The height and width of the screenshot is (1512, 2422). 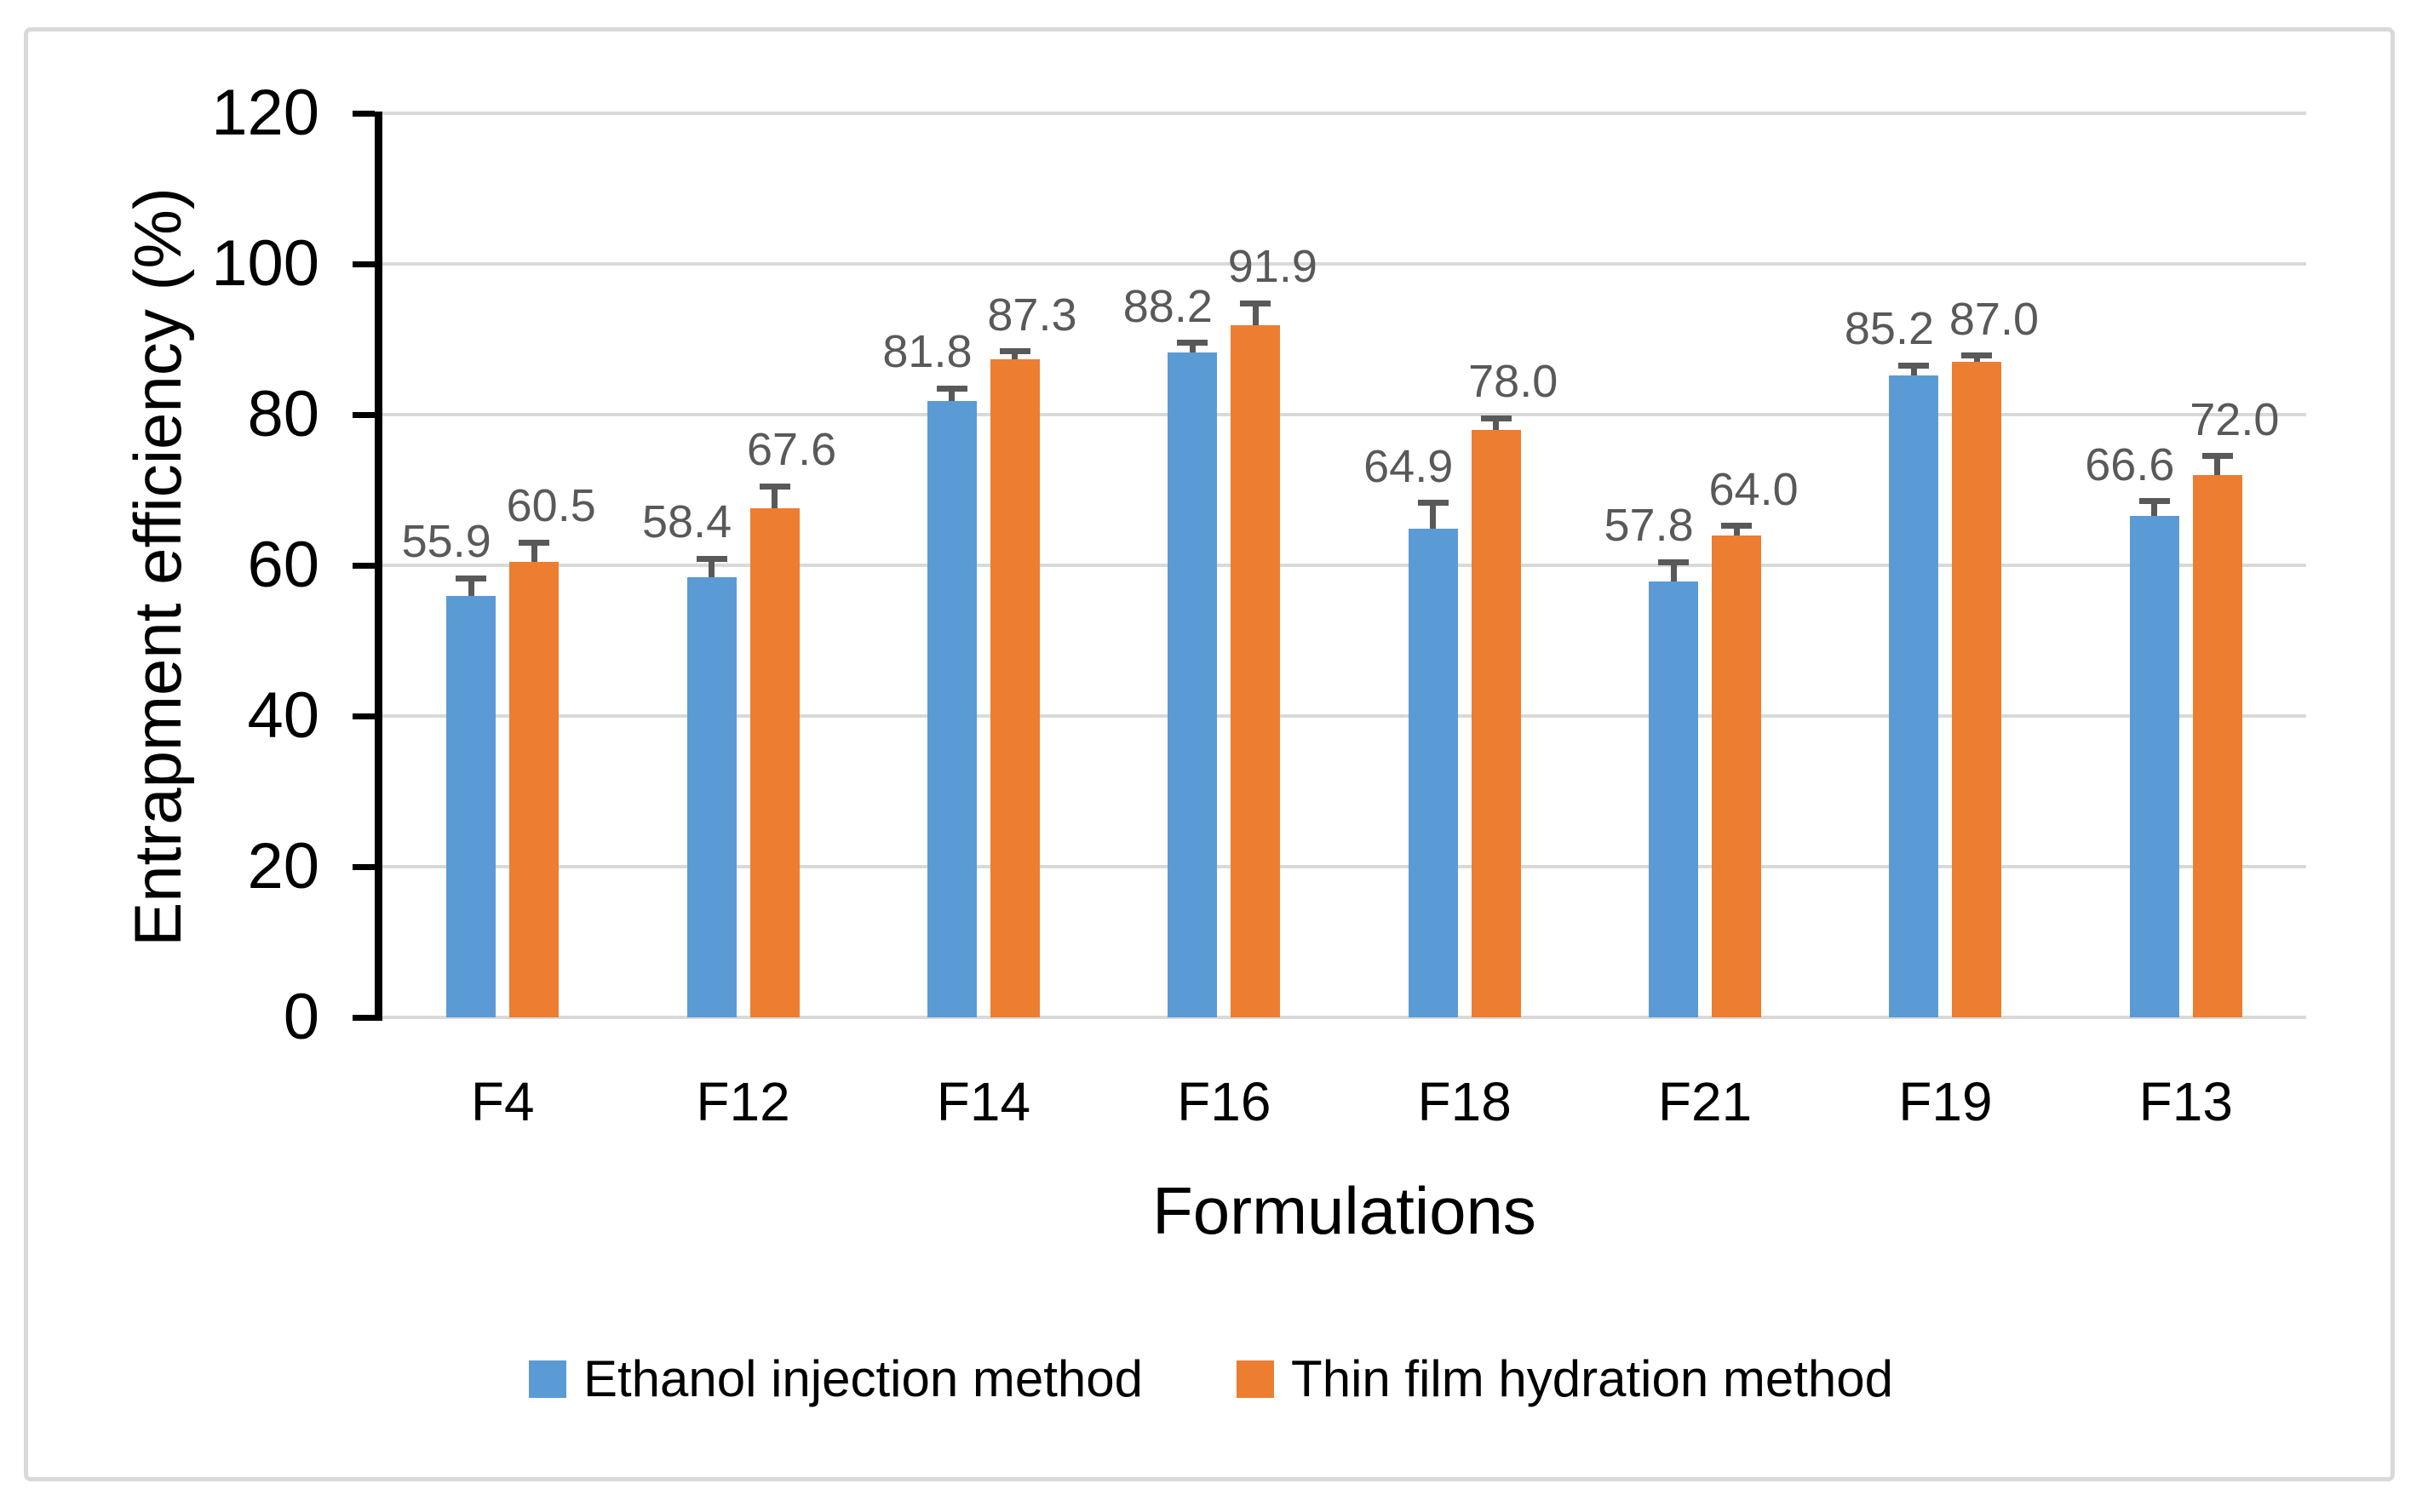 I want to click on bar-thin-film-hydration-F16, so click(x=1256, y=670).